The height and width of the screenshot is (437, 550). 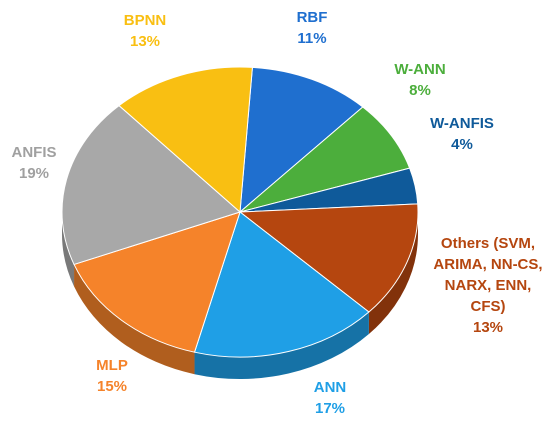 What do you see at coordinates (34, 163) in the screenshot?
I see `pie-label-anfis: ANFIS 19%` at bounding box center [34, 163].